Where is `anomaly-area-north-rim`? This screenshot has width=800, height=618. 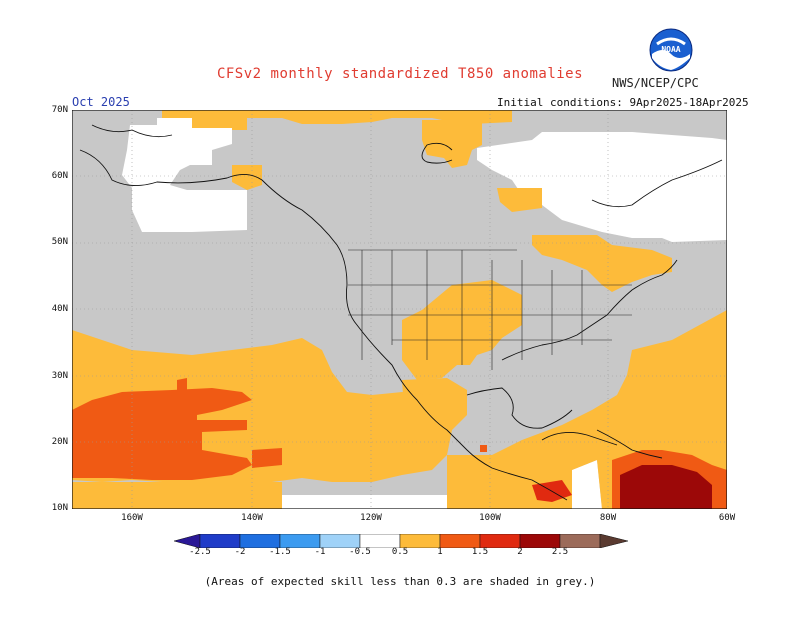
anomaly-area-north-rim is located at coordinates (297, 120).